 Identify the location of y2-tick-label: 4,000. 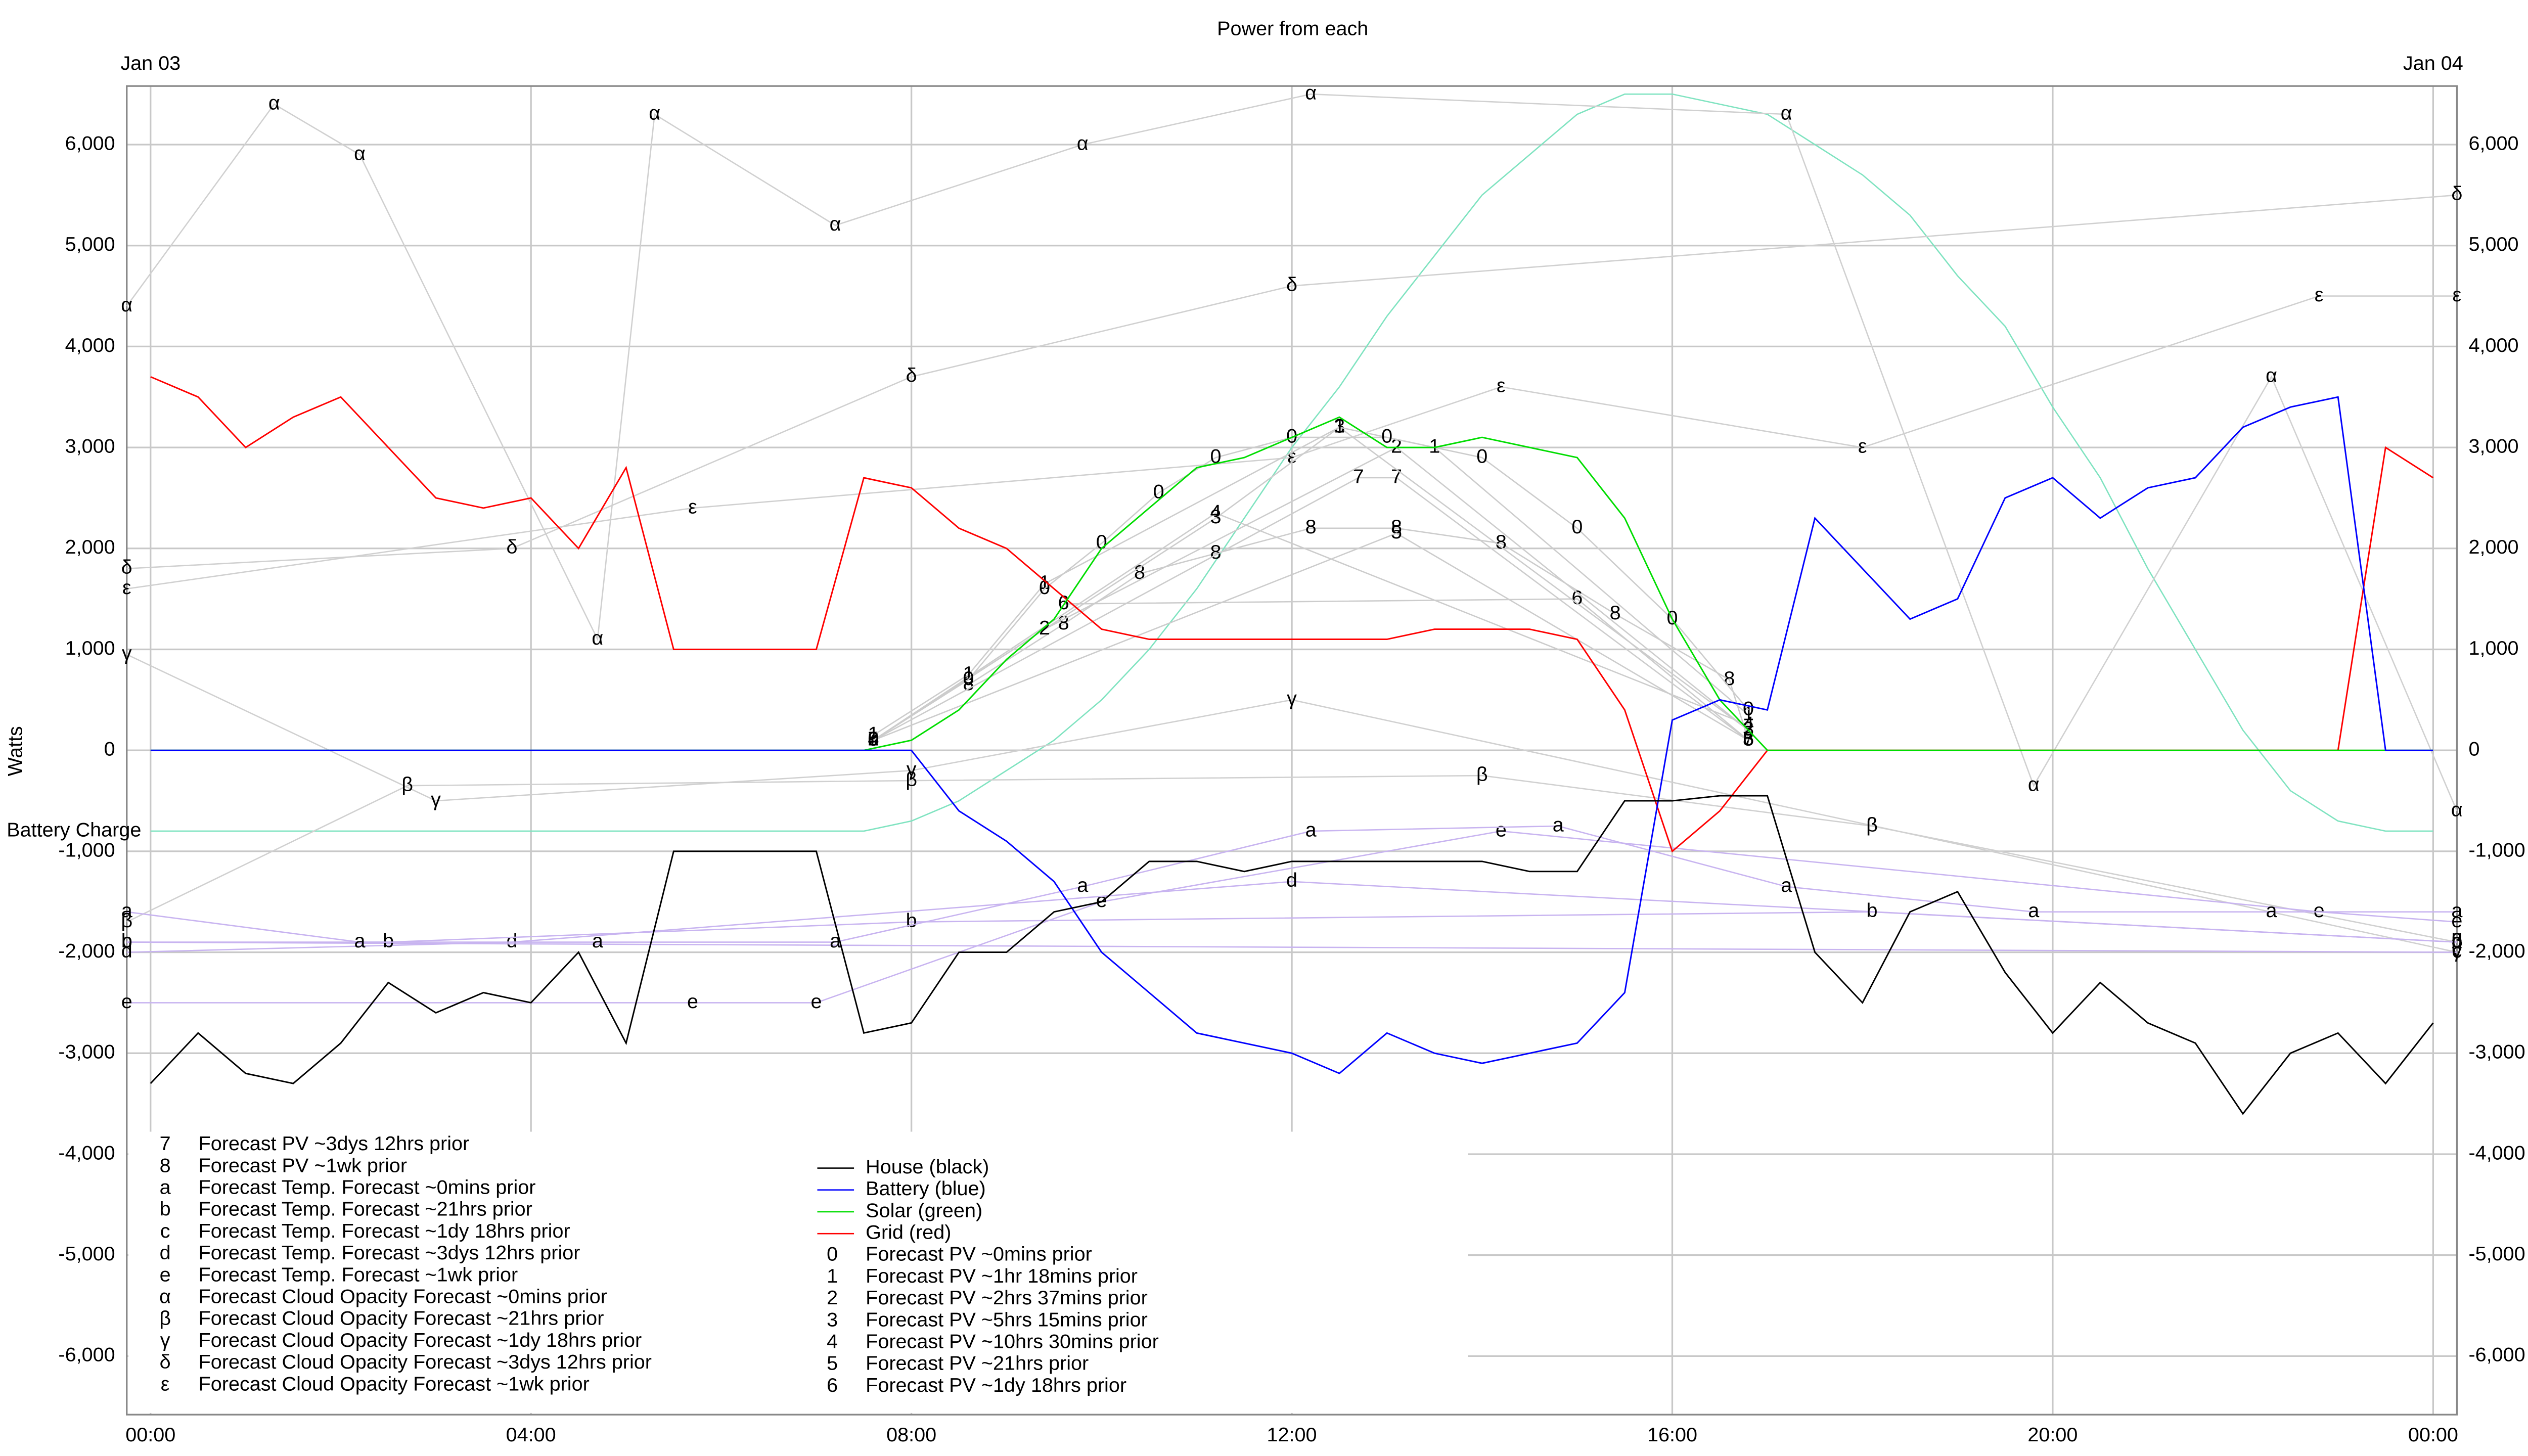
(2493, 345).